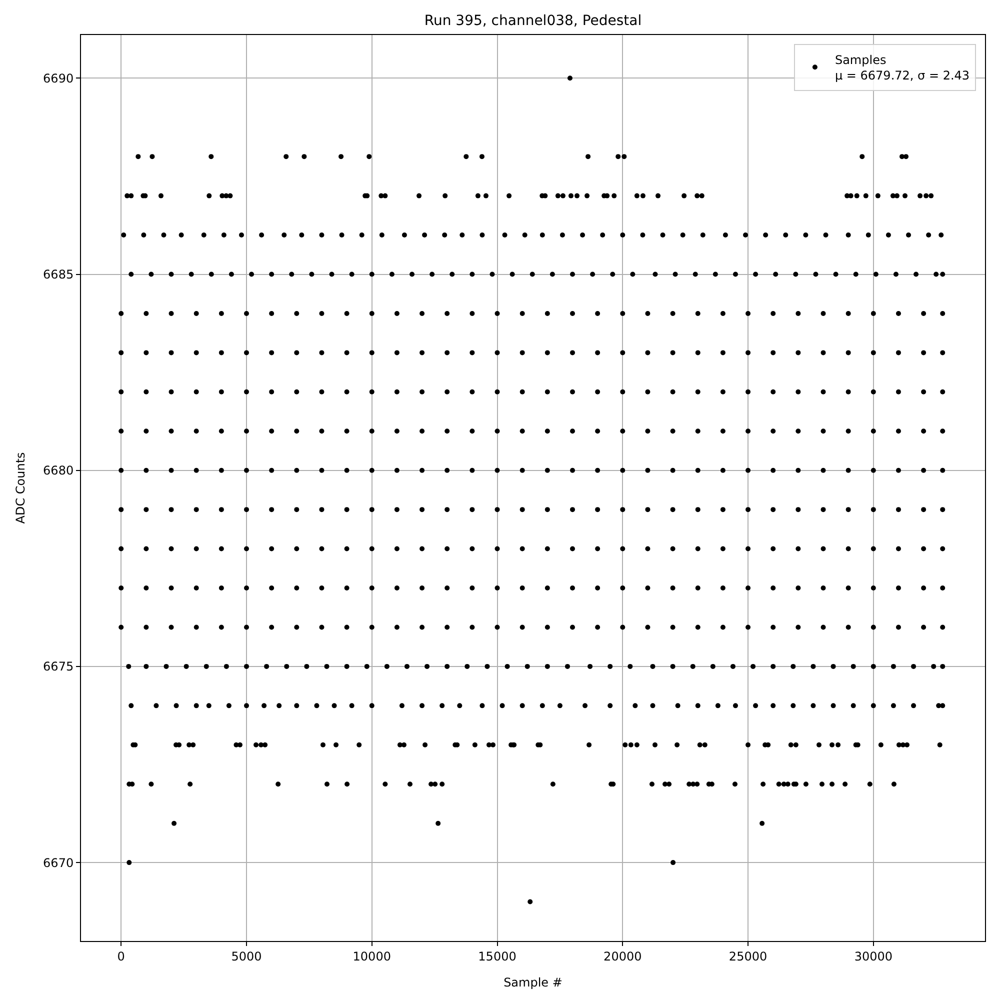 Image resolution: width=1000 pixels, height=1000 pixels. Describe the element at coordinates (121, 956) in the screenshot. I see `x-tick-label: 0` at that location.